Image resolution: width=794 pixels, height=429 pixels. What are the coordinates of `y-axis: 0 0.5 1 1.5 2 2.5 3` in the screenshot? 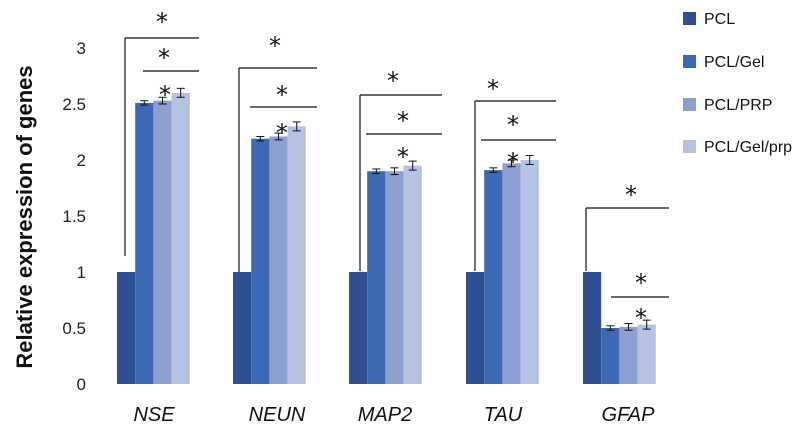 It's located at (74, 216).